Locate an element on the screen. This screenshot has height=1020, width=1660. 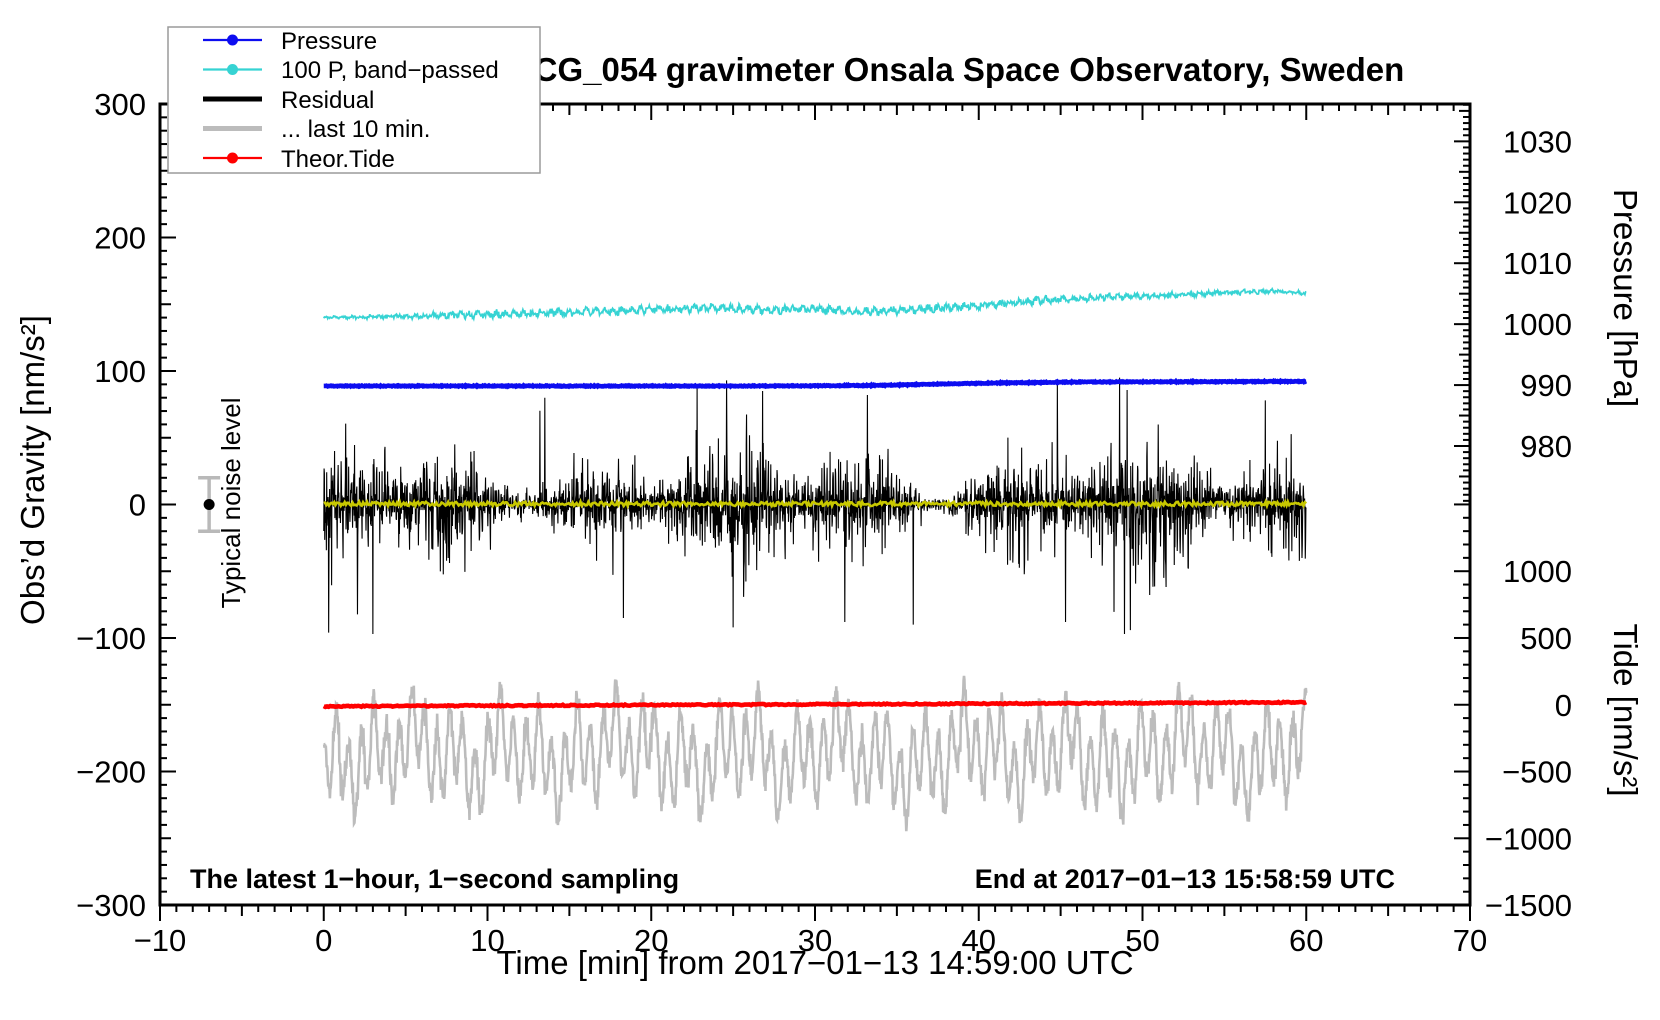
pressure-tick-label: 990 is located at coordinates (1546, 385).